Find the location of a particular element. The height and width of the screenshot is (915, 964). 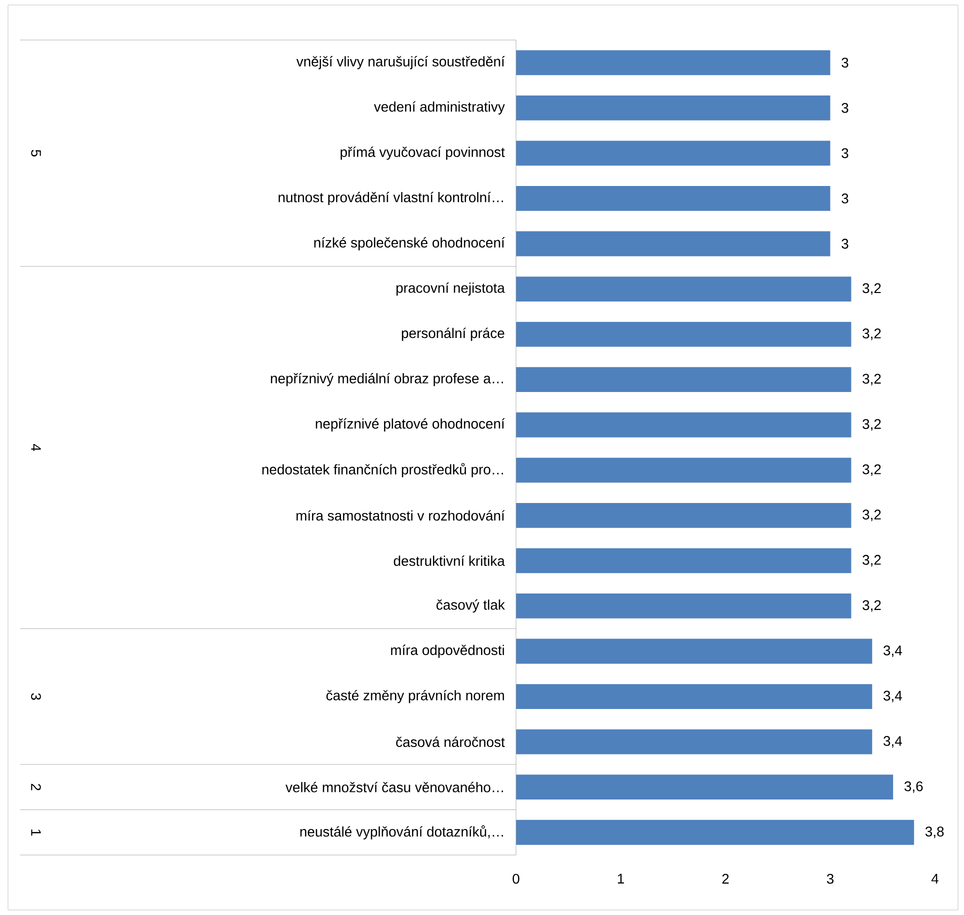

y-tick-label: vedení administrativy is located at coordinates (439, 107).